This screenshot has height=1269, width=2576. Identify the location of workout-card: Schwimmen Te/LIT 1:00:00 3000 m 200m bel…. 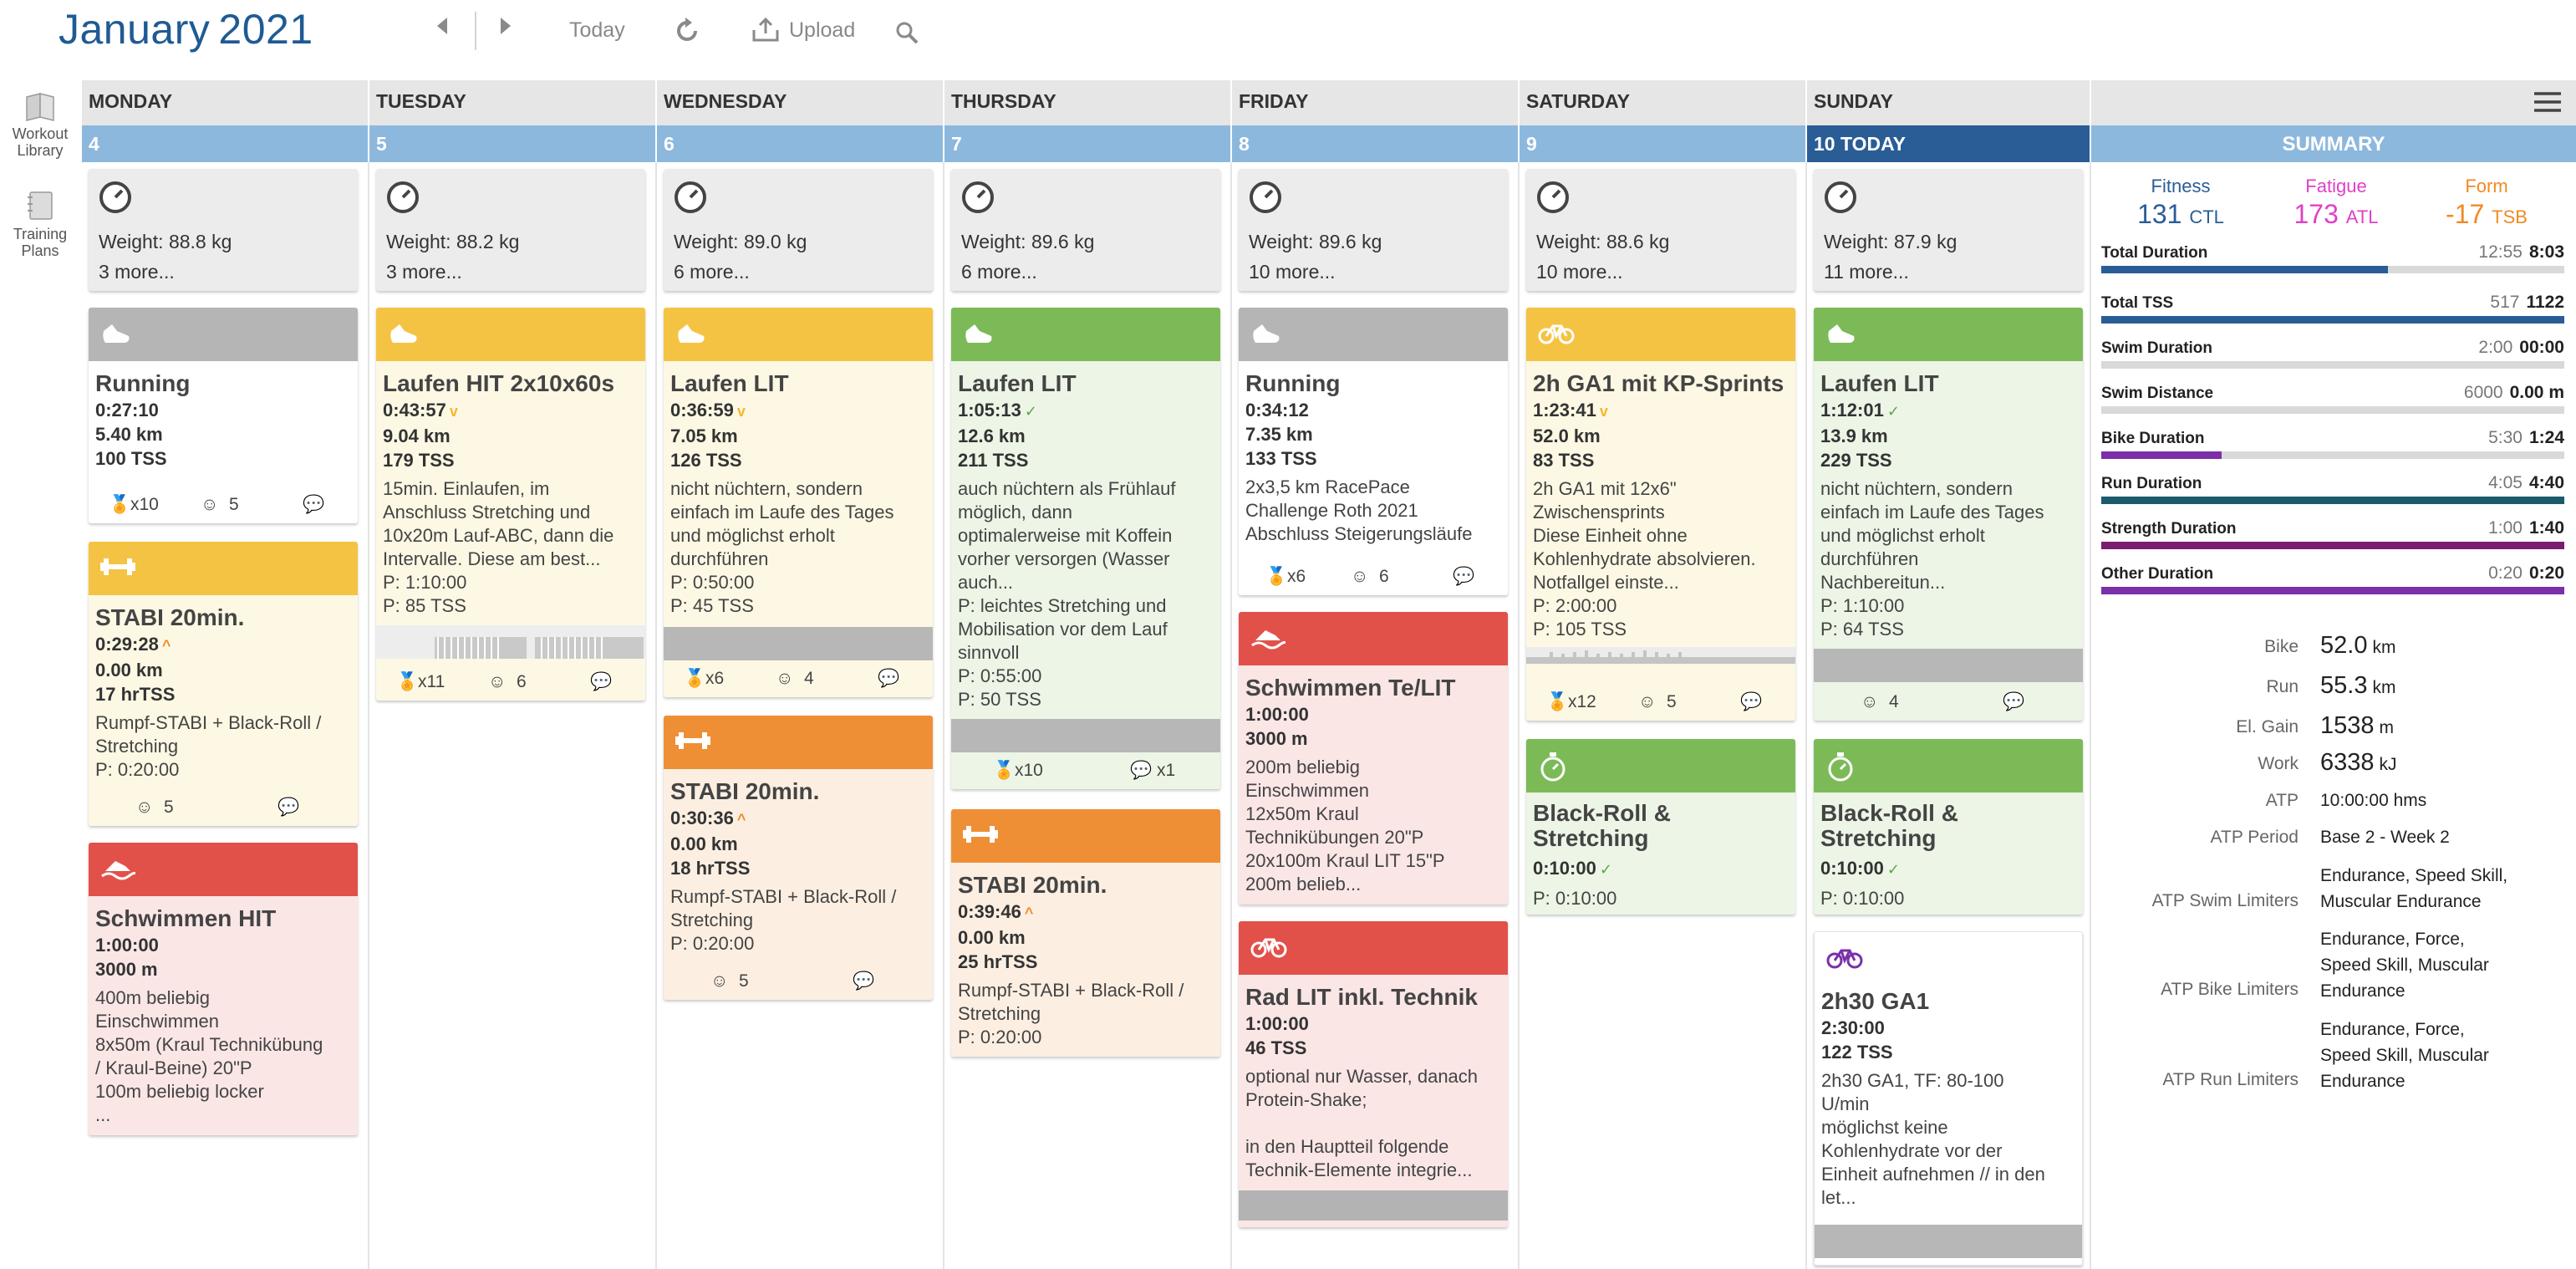
(1373, 758).